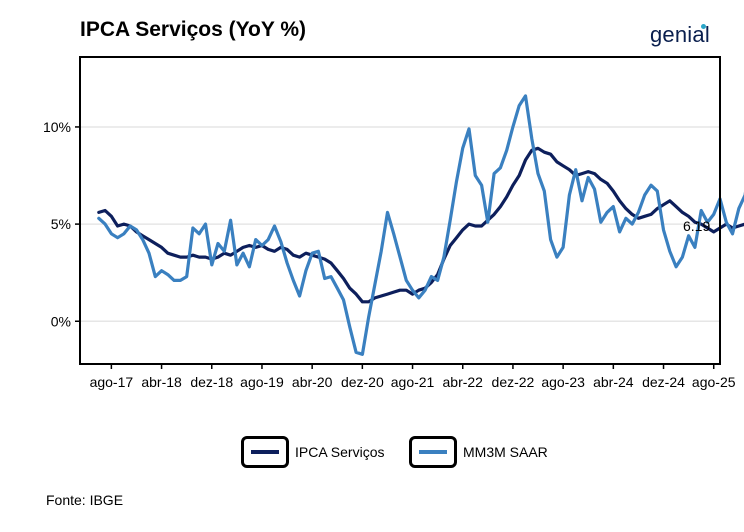 The height and width of the screenshot is (532, 744). Describe the element at coordinates (61, 224) in the screenshot. I see `y-tick-label: 5%` at that location.